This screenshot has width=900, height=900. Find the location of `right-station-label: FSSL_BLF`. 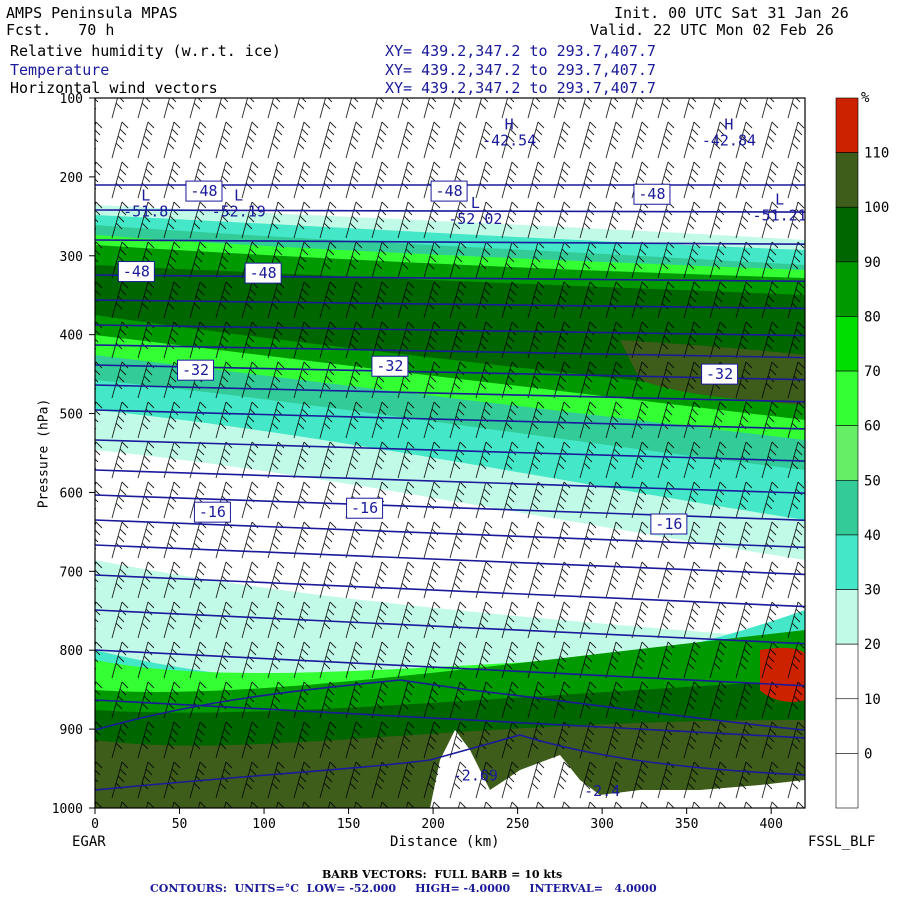

right-station-label: FSSL_BLF is located at coordinates (842, 842).